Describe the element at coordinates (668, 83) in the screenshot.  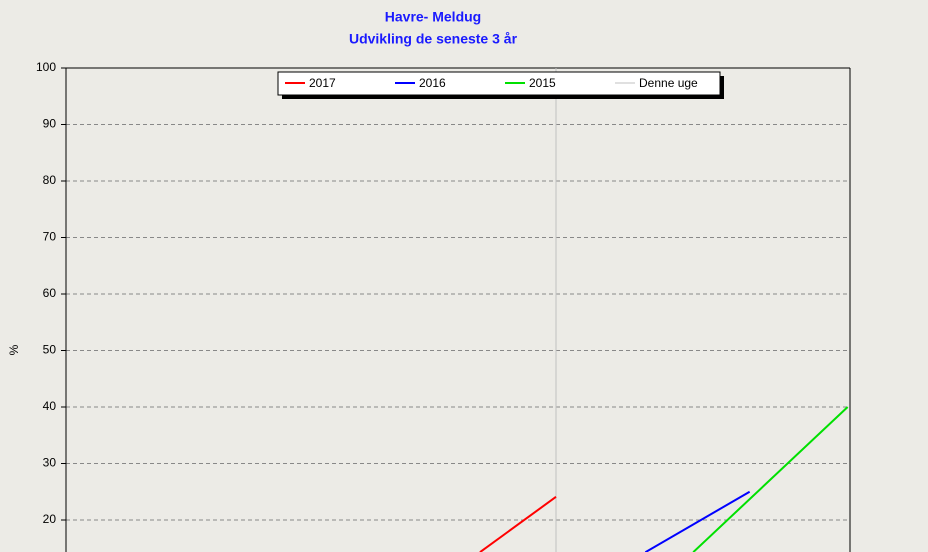
I see `legend-label: Denne uge` at that location.